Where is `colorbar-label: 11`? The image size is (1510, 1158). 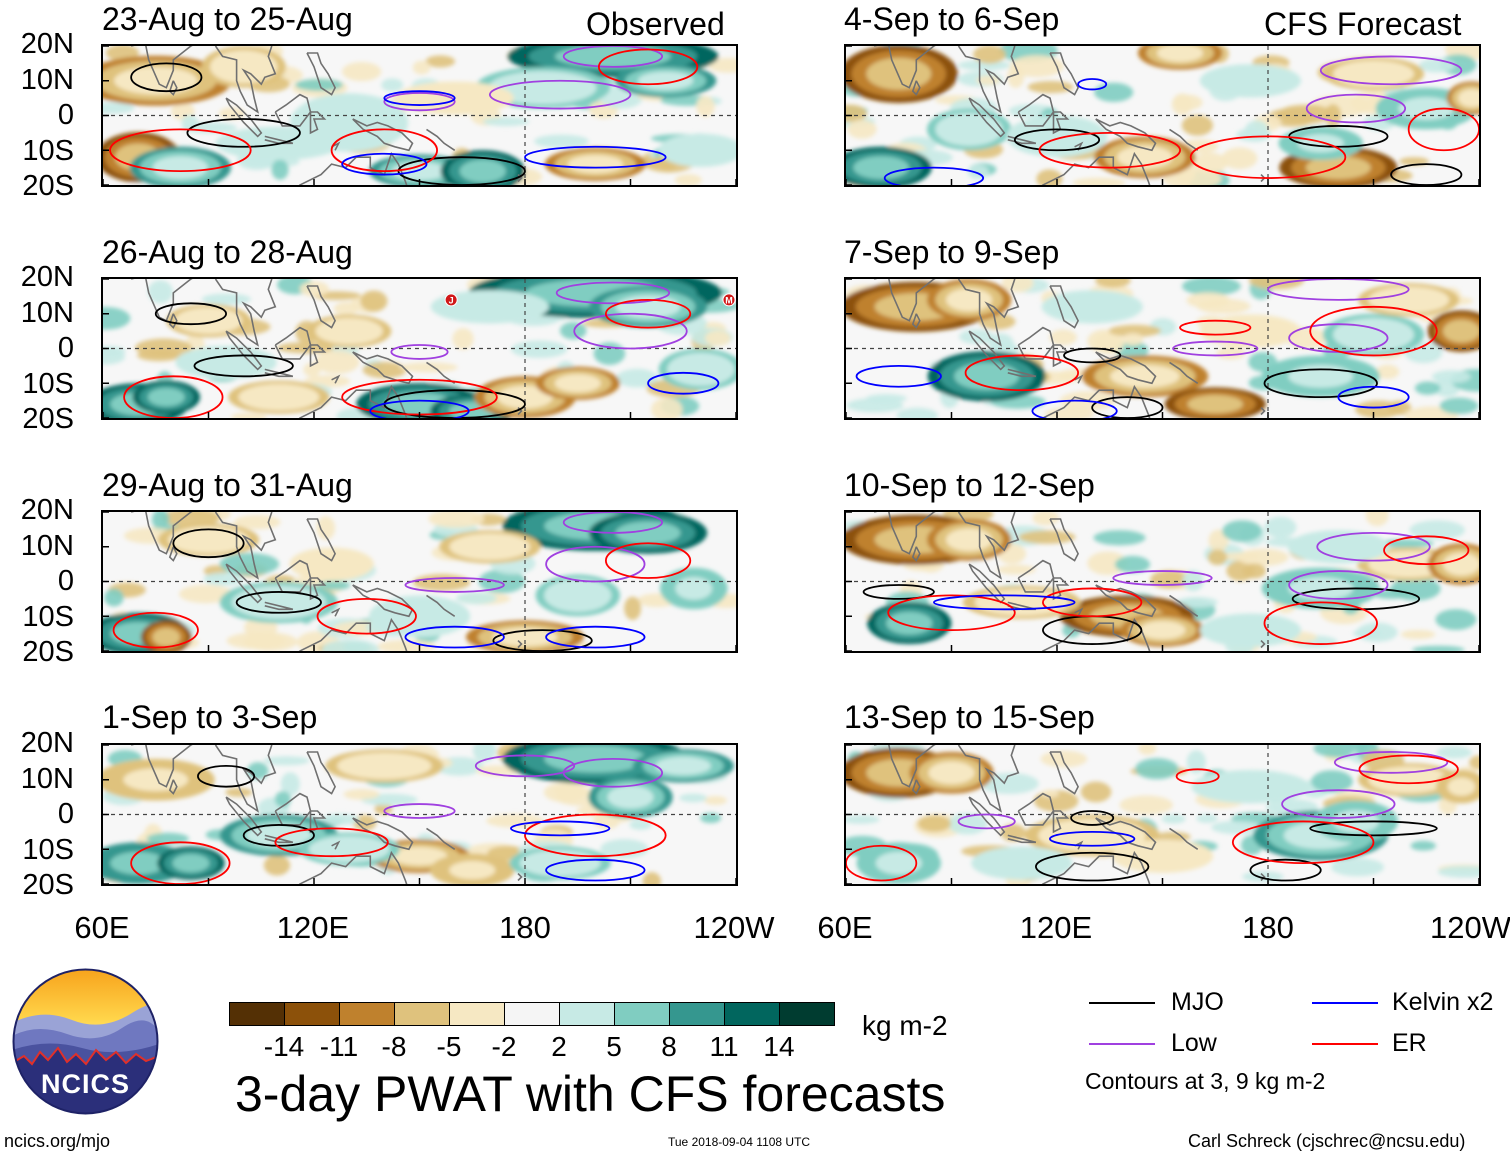
colorbar-label: 11 is located at coordinates (724, 1046).